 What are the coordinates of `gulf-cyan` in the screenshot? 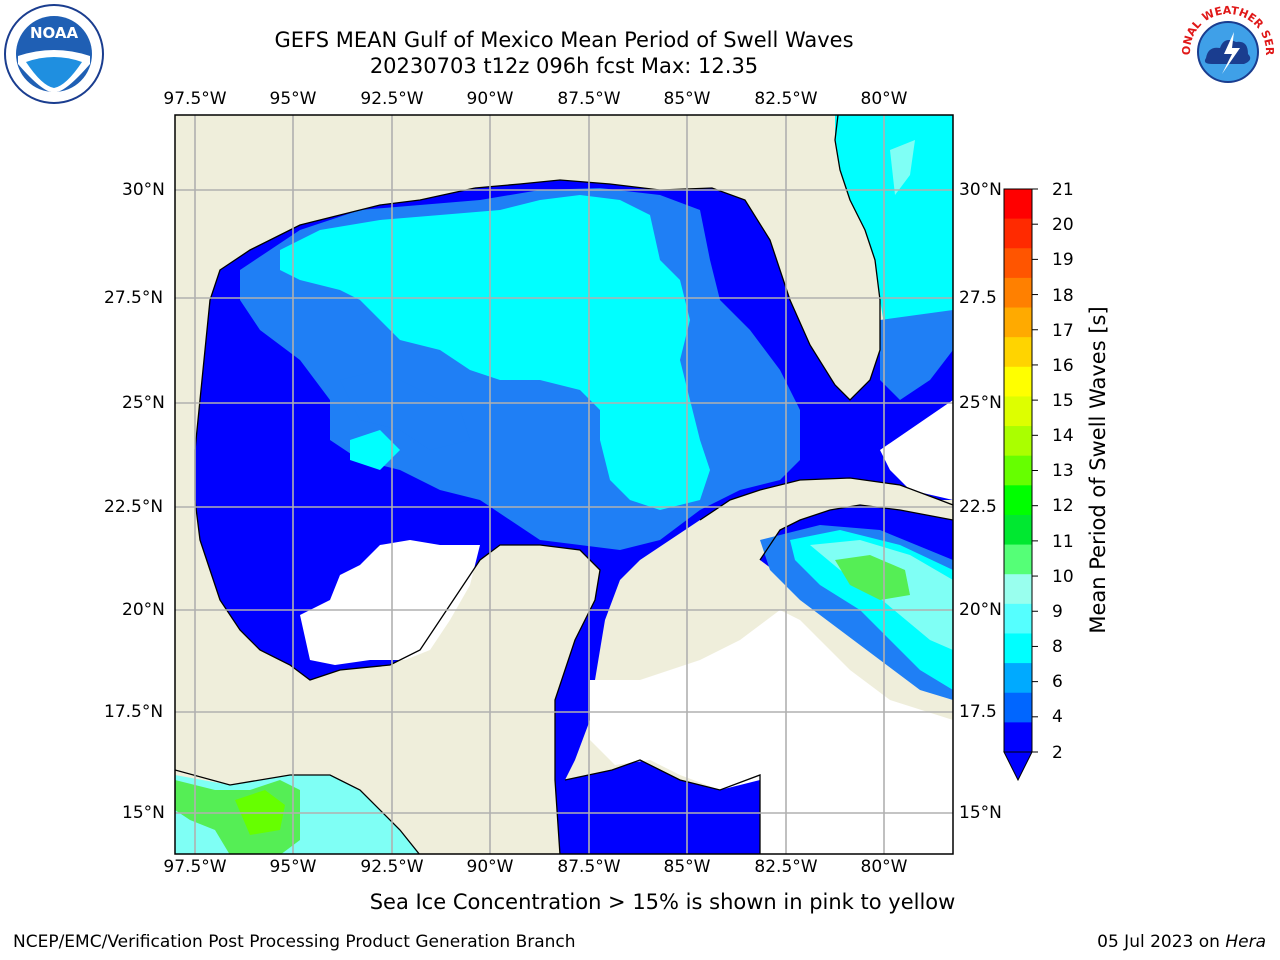 It's located at (495, 352).